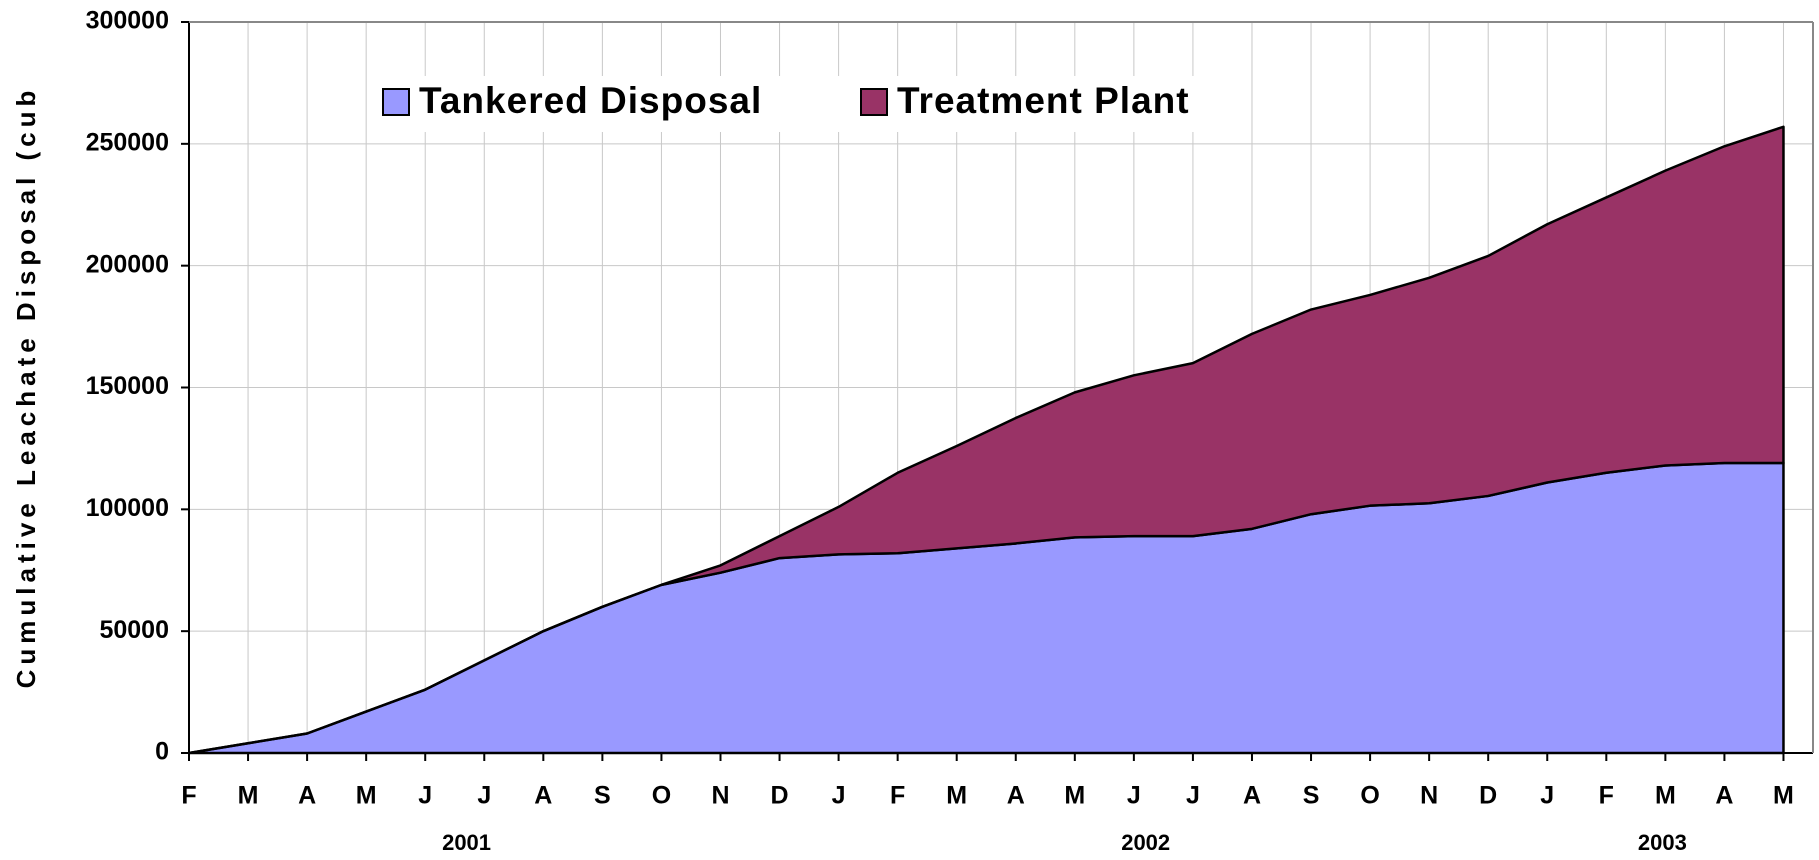 The image size is (1819, 860). I want to click on x-group-label: 2003, so click(1662, 842).